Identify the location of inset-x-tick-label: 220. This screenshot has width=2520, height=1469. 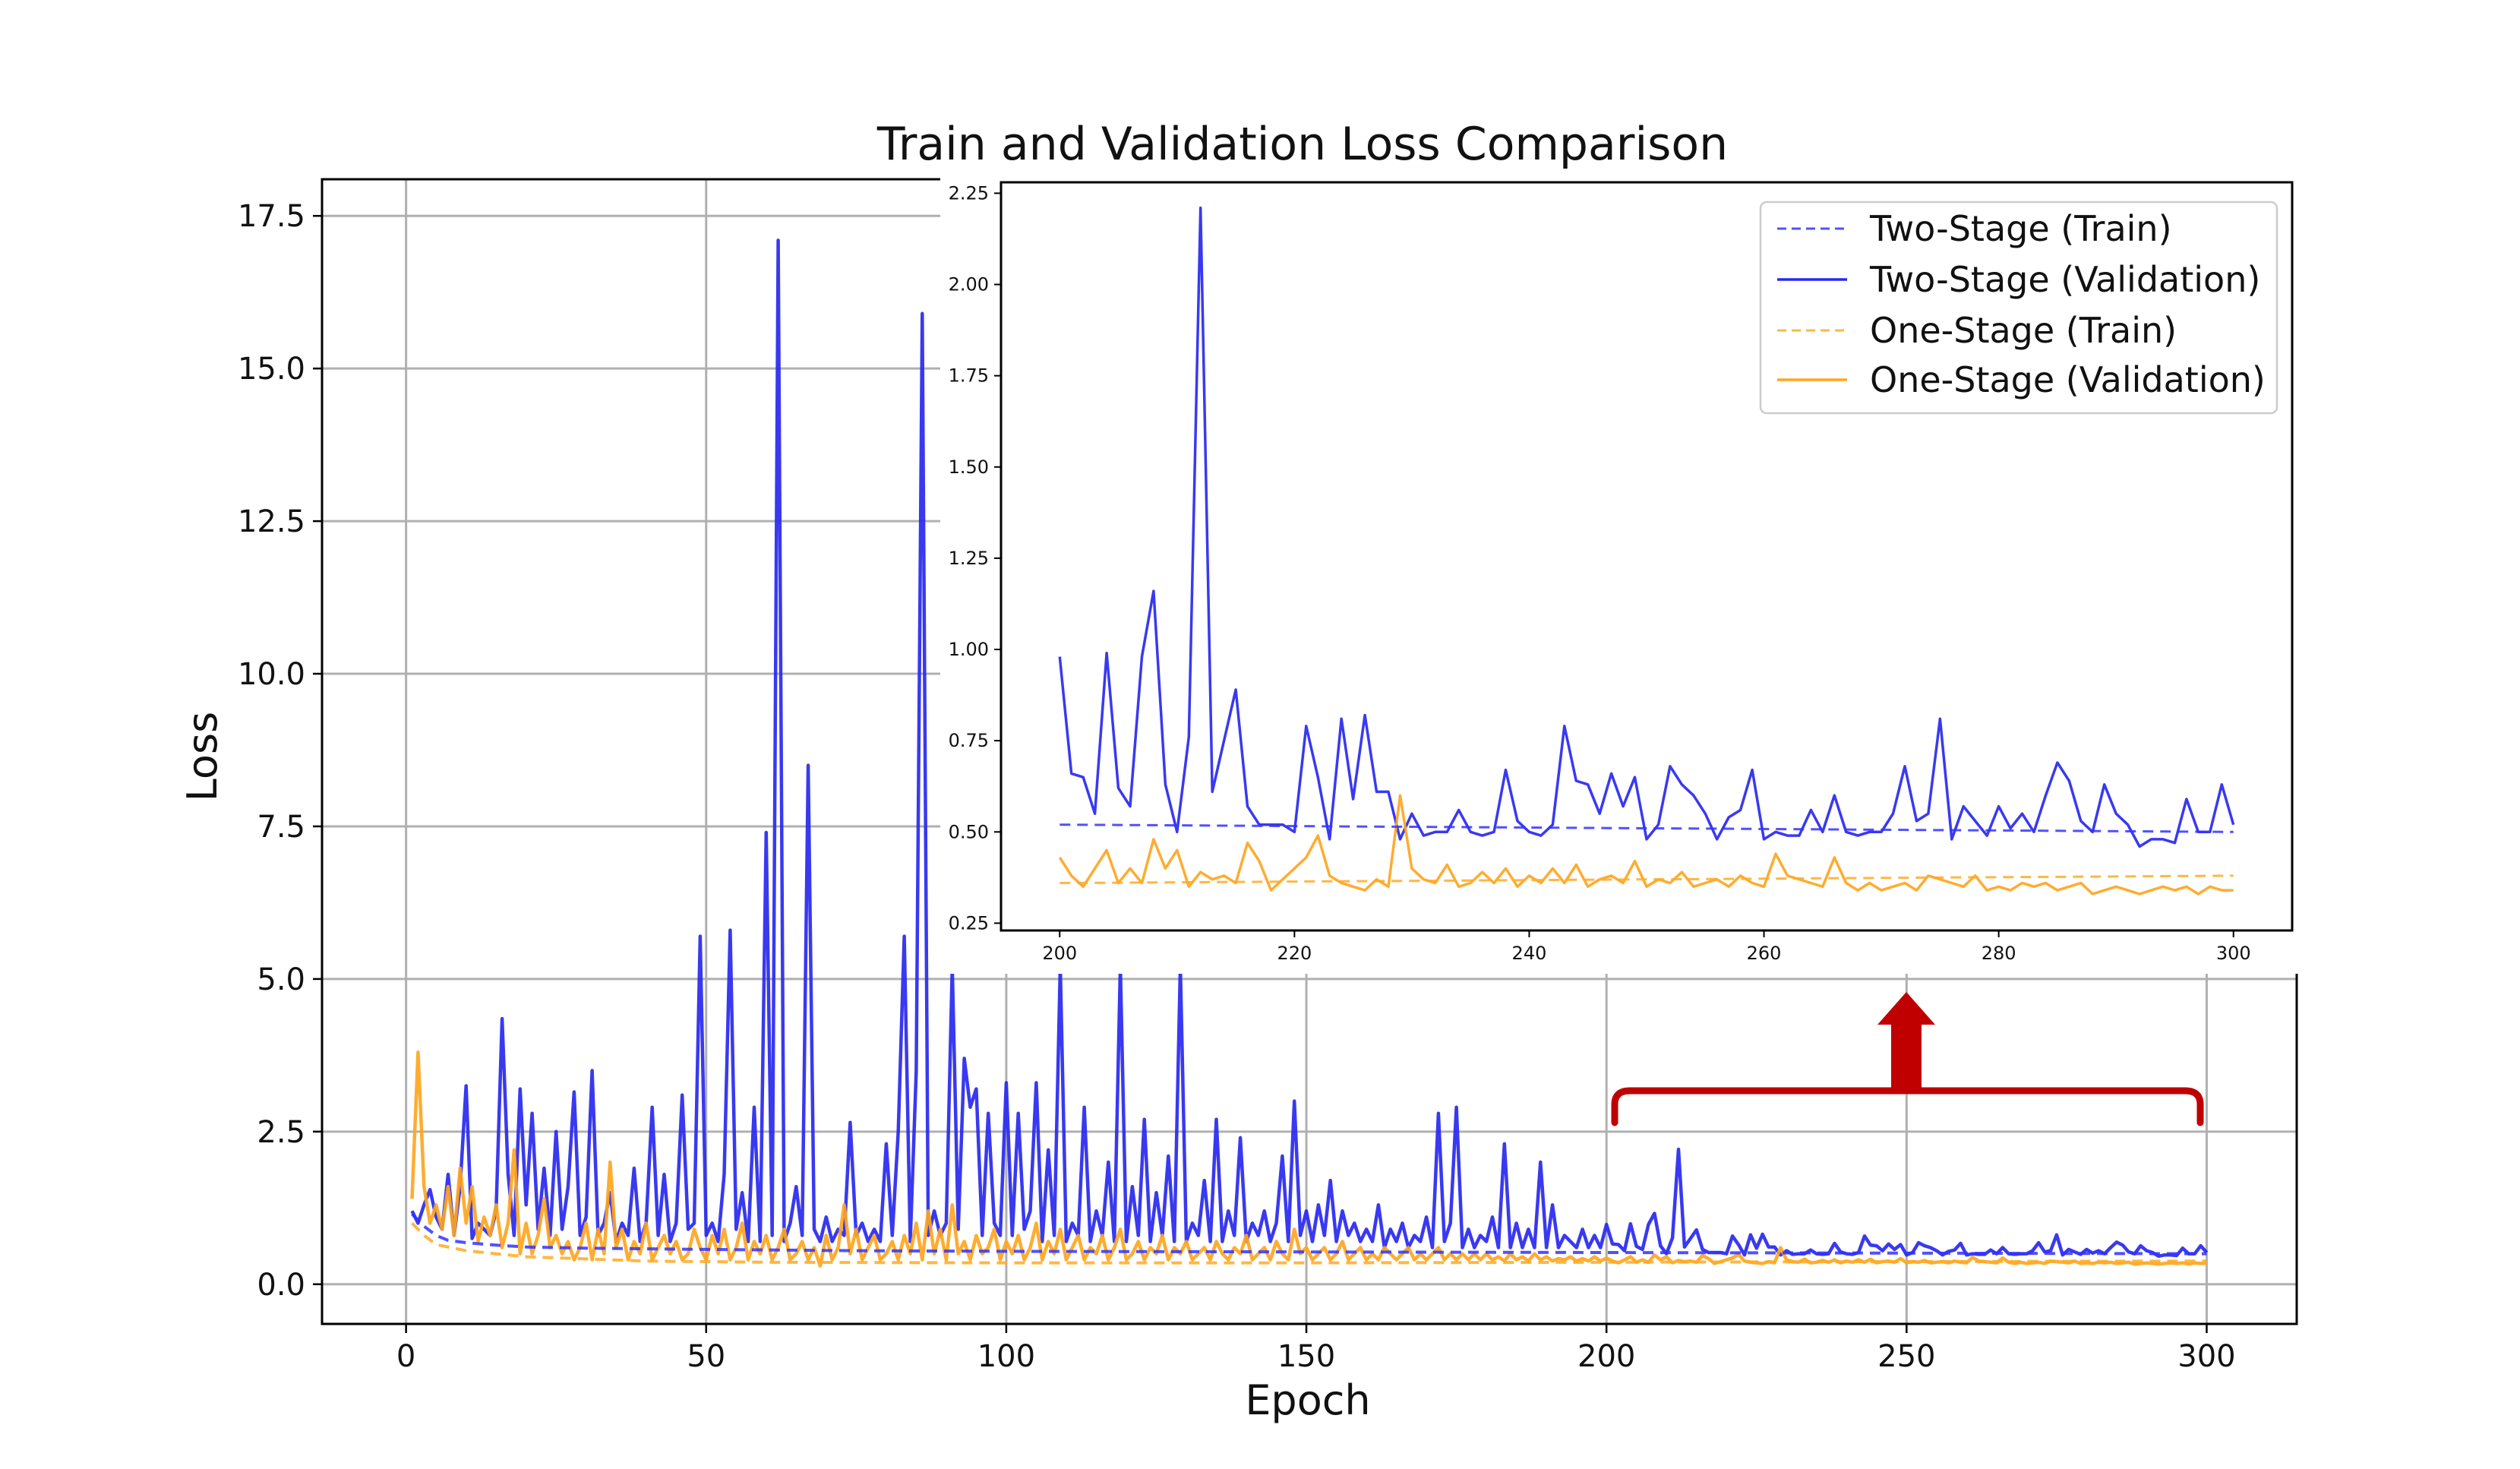
(1294, 954).